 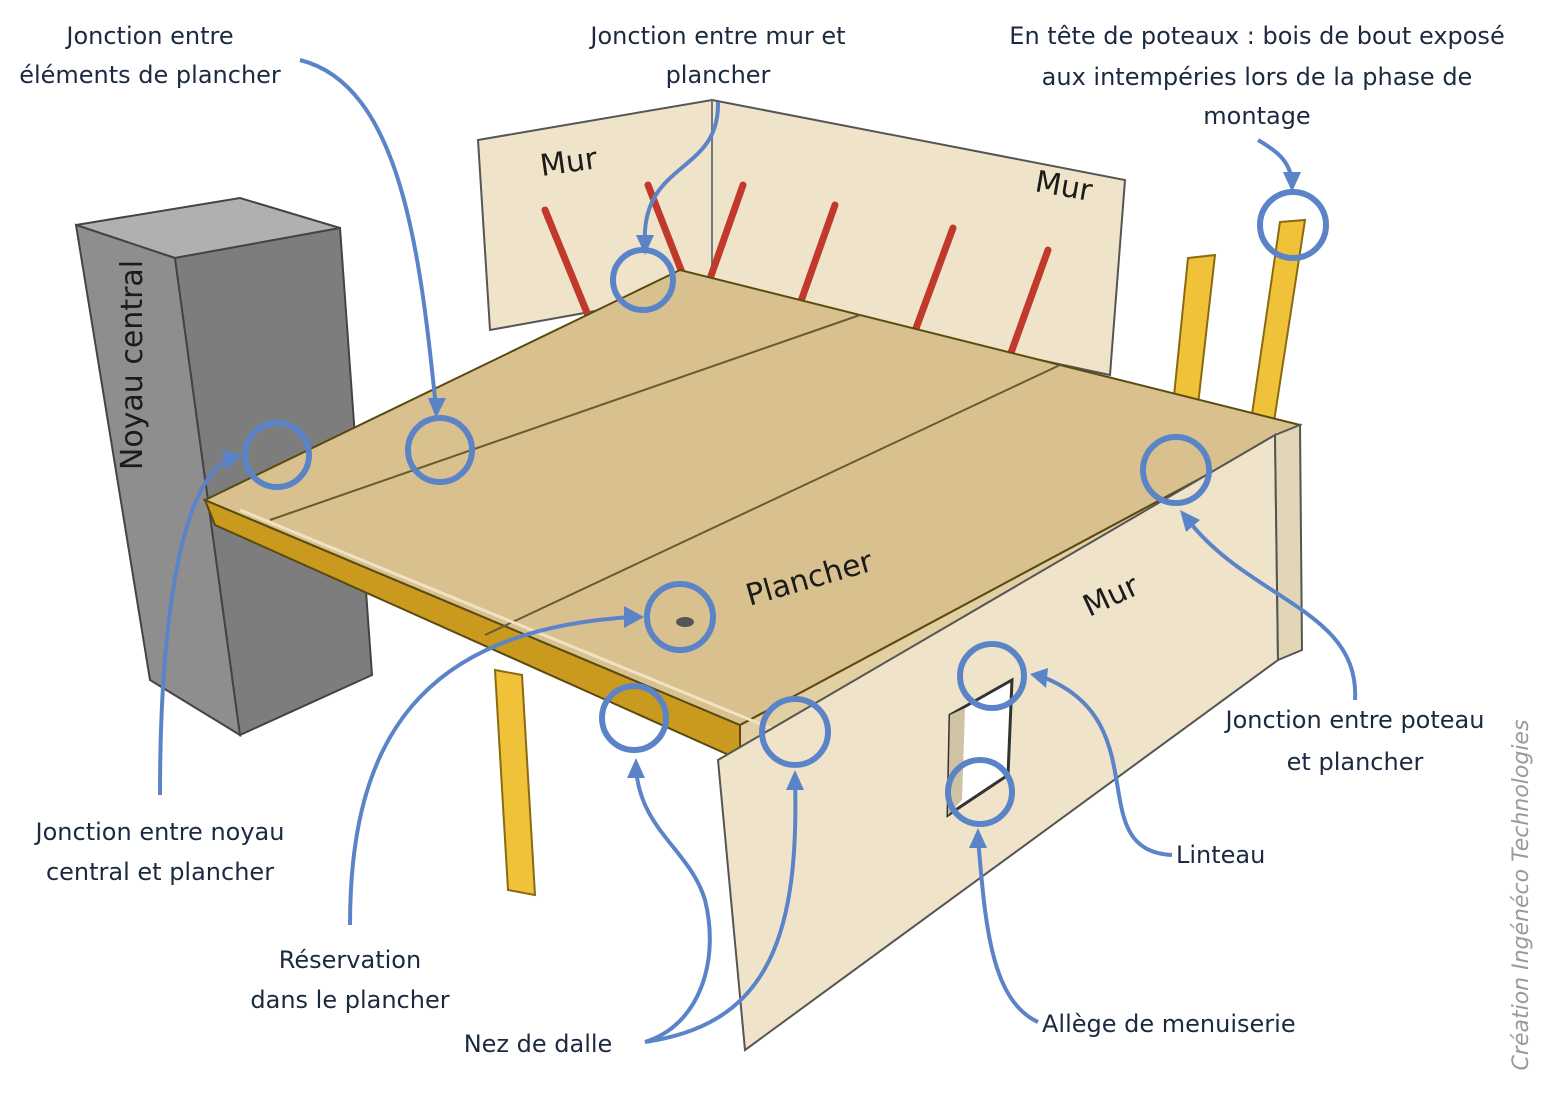 What do you see at coordinates (1256, 36) in the screenshot?
I see `label-tete-poteaux-1: En tête de poteaux : bois de bout exposé` at bounding box center [1256, 36].